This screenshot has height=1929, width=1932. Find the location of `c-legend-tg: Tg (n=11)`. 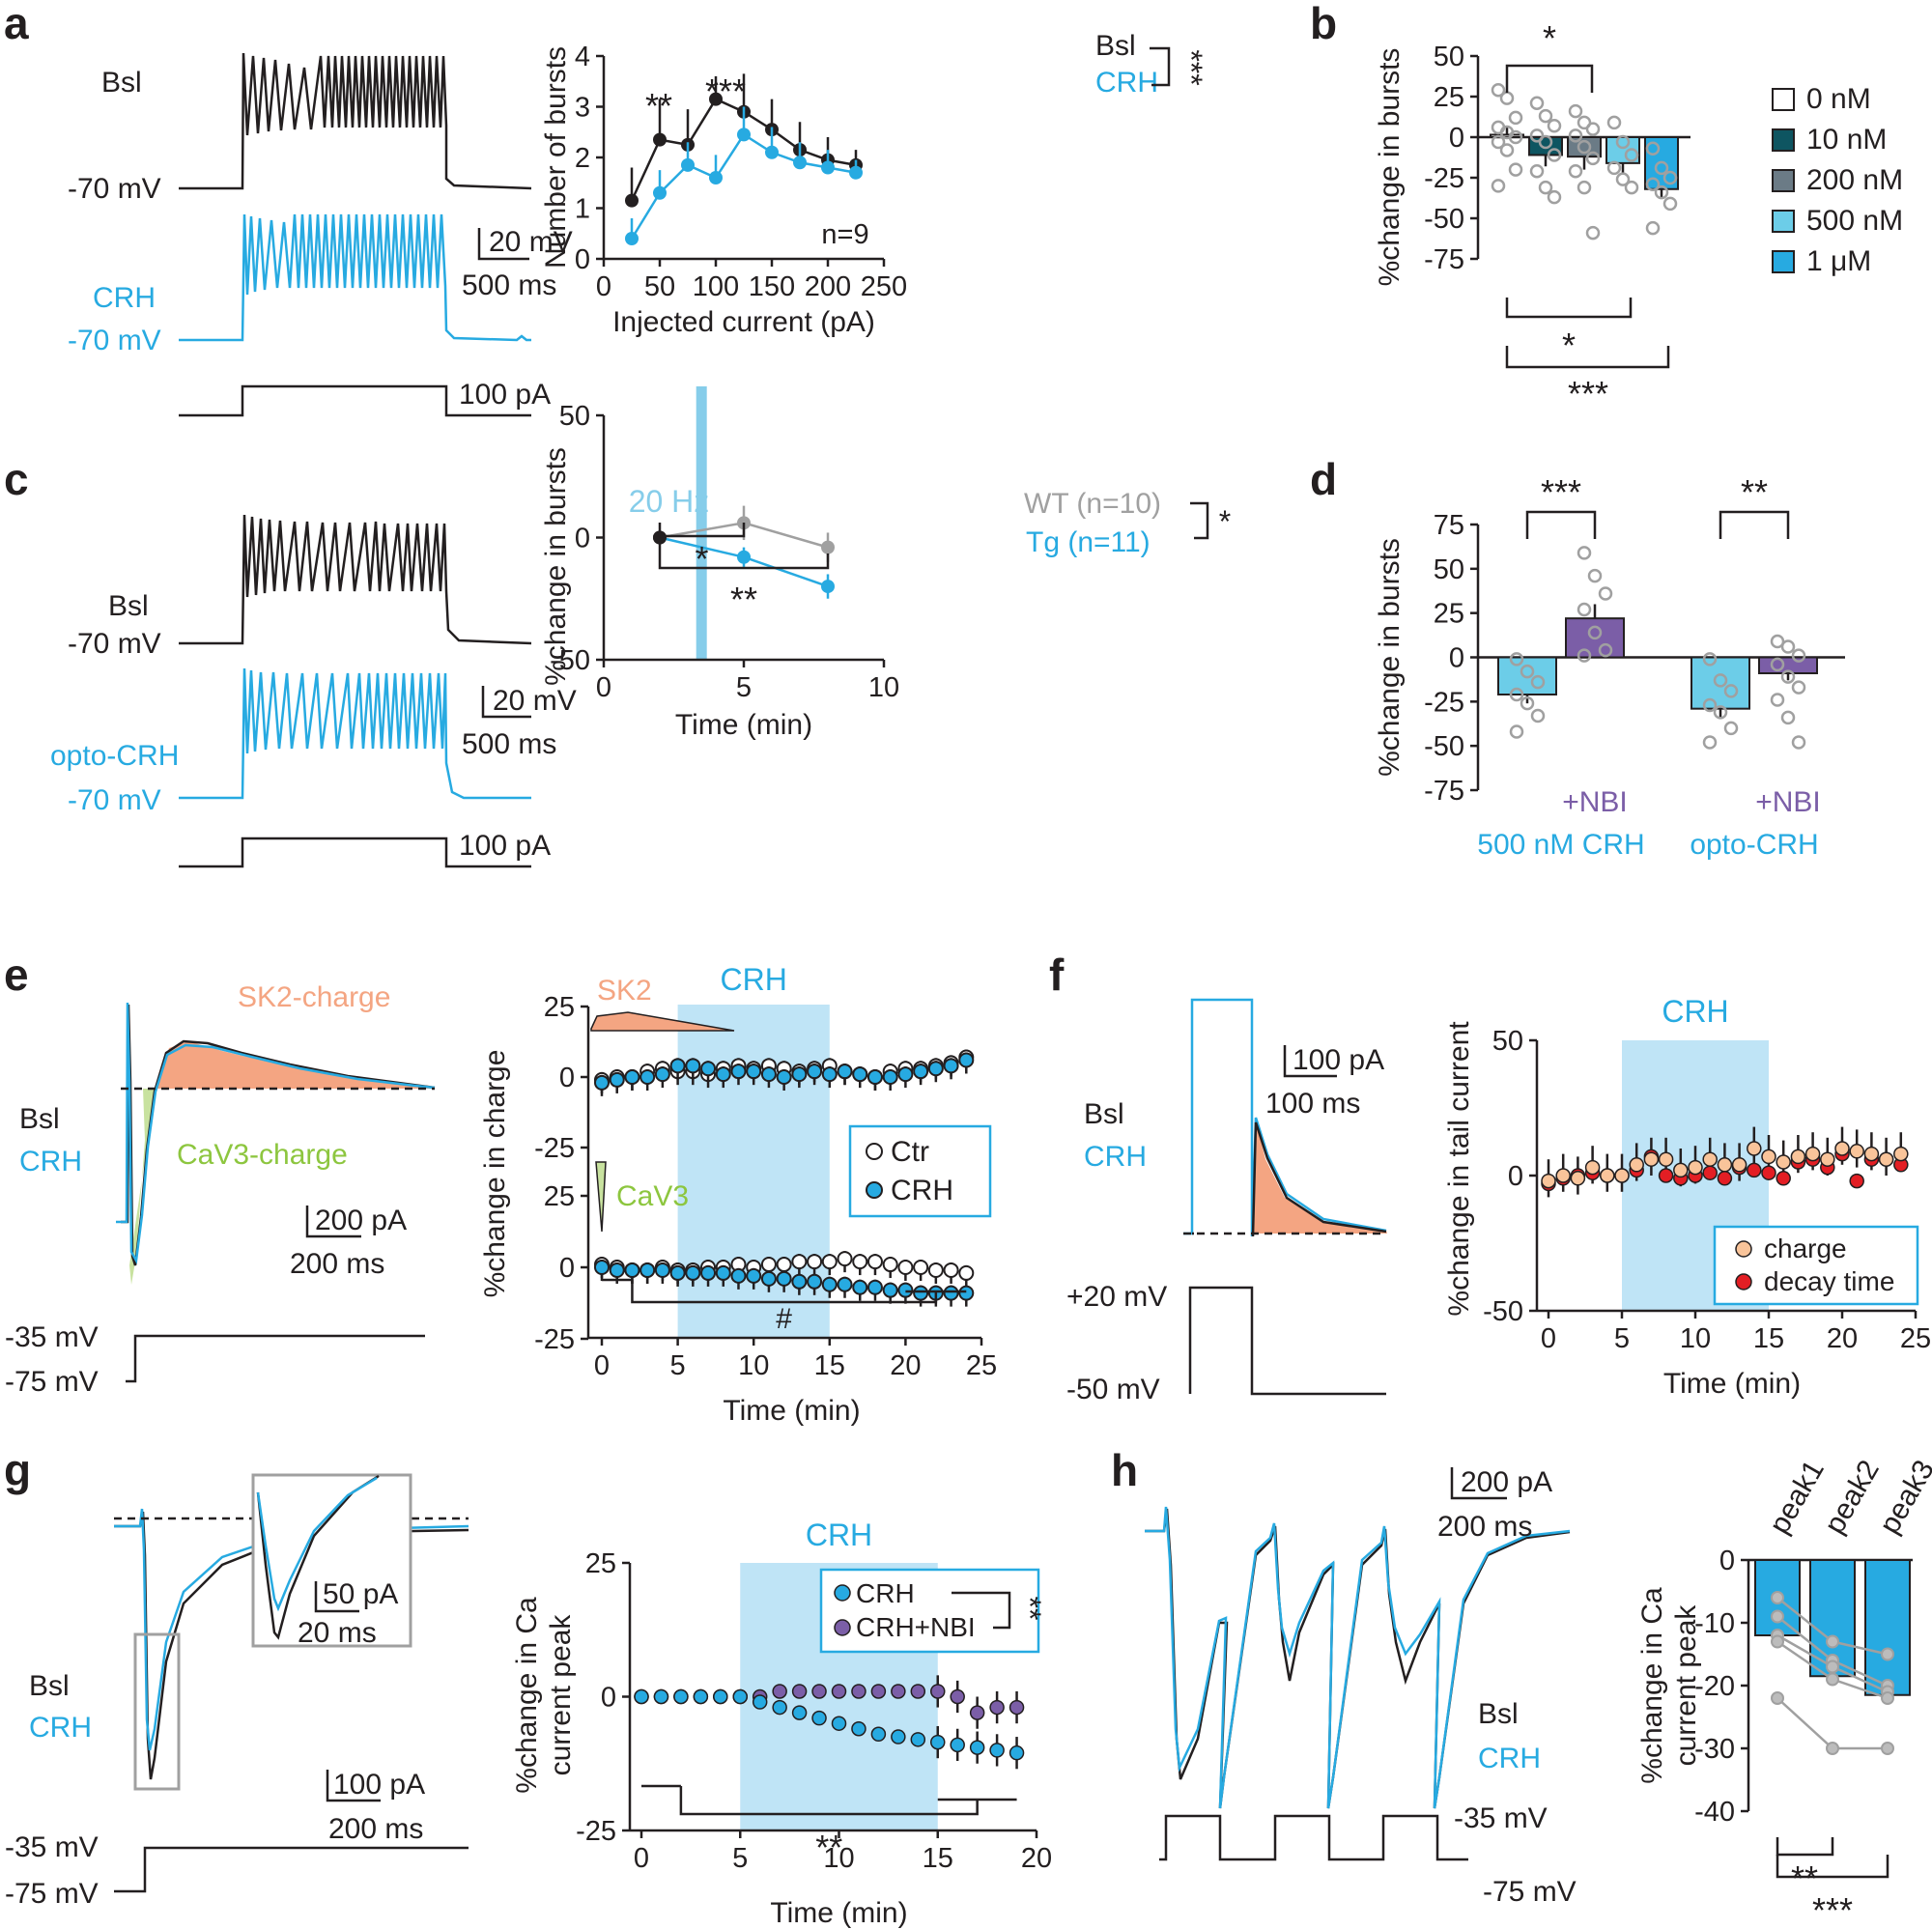

c-legend-tg: Tg (n=11) is located at coordinates (1088, 542).